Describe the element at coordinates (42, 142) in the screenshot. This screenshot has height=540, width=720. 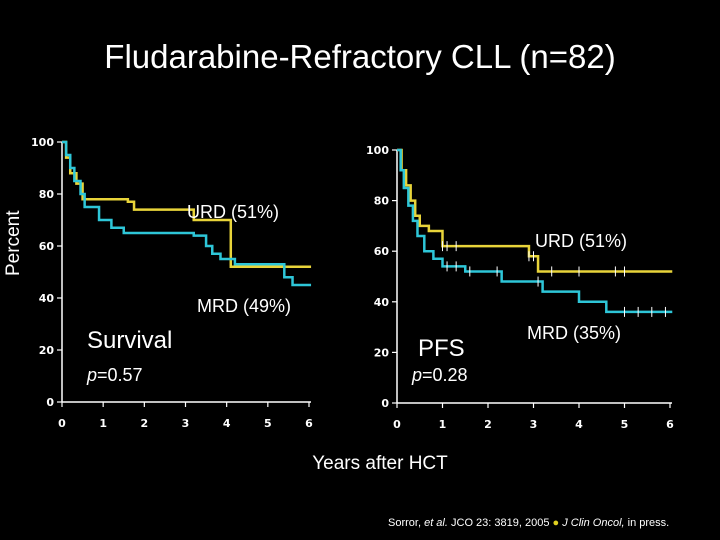
I see `survival-y-tick-label: 100` at that location.